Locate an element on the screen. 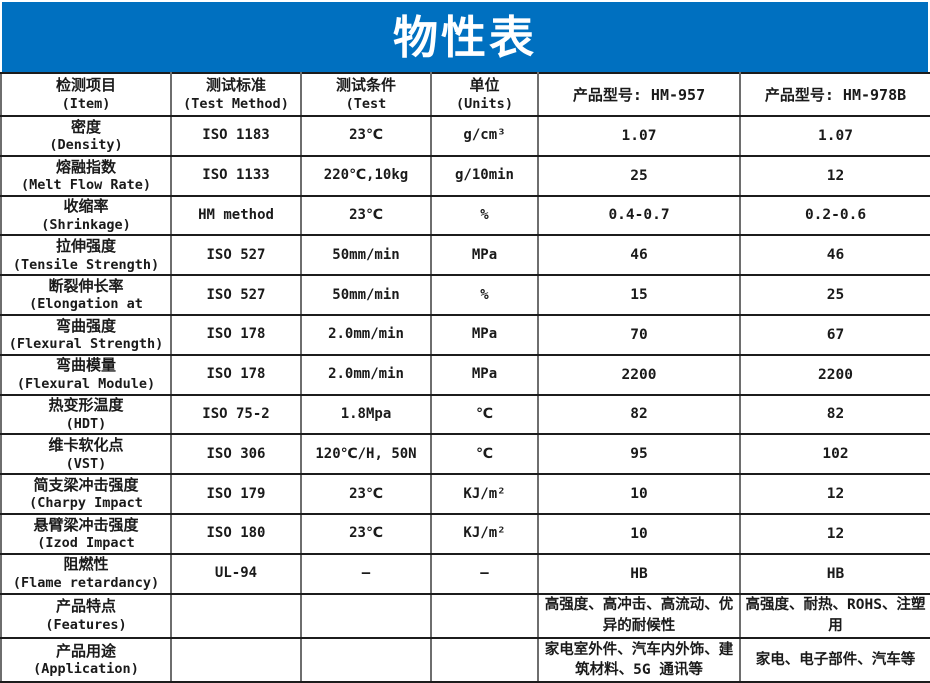  test-condition-cell: 120℃/H, 50N is located at coordinates (366, 454).